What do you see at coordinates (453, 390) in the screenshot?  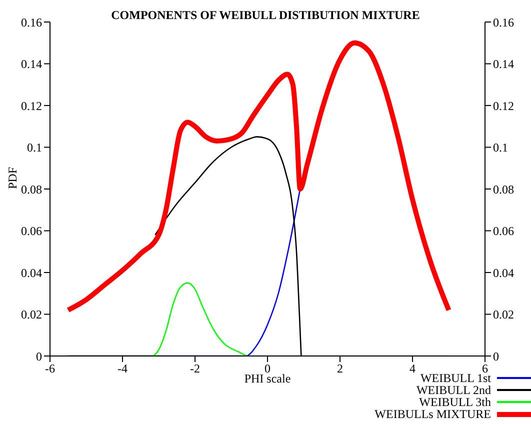 I see `legend-label: WEIBULL 2nd` at bounding box center [453, 390].